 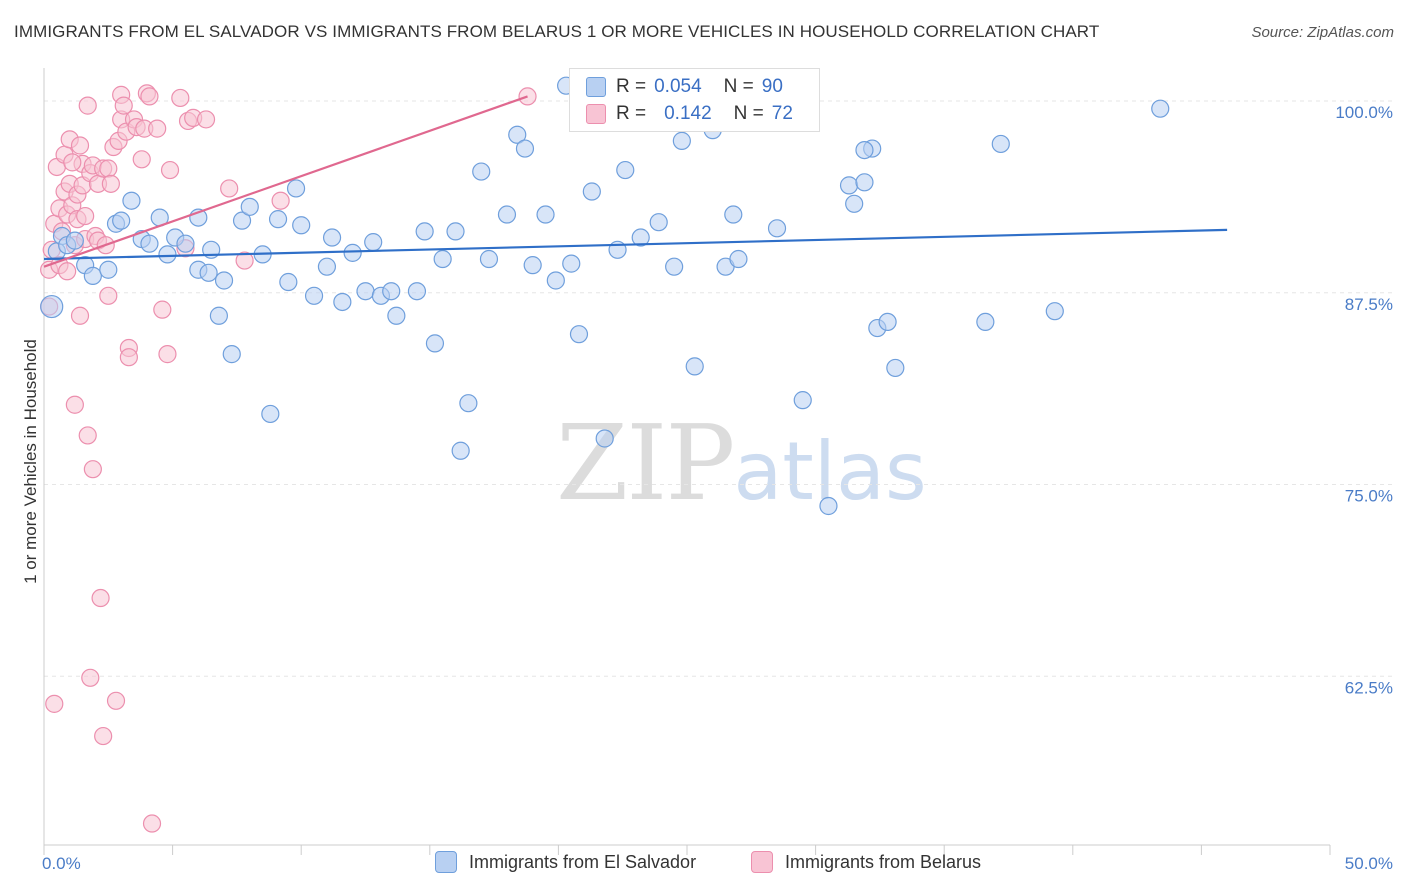 I want to click on x-tick-label-max: 50.0%, so click(x=1369, y=863).